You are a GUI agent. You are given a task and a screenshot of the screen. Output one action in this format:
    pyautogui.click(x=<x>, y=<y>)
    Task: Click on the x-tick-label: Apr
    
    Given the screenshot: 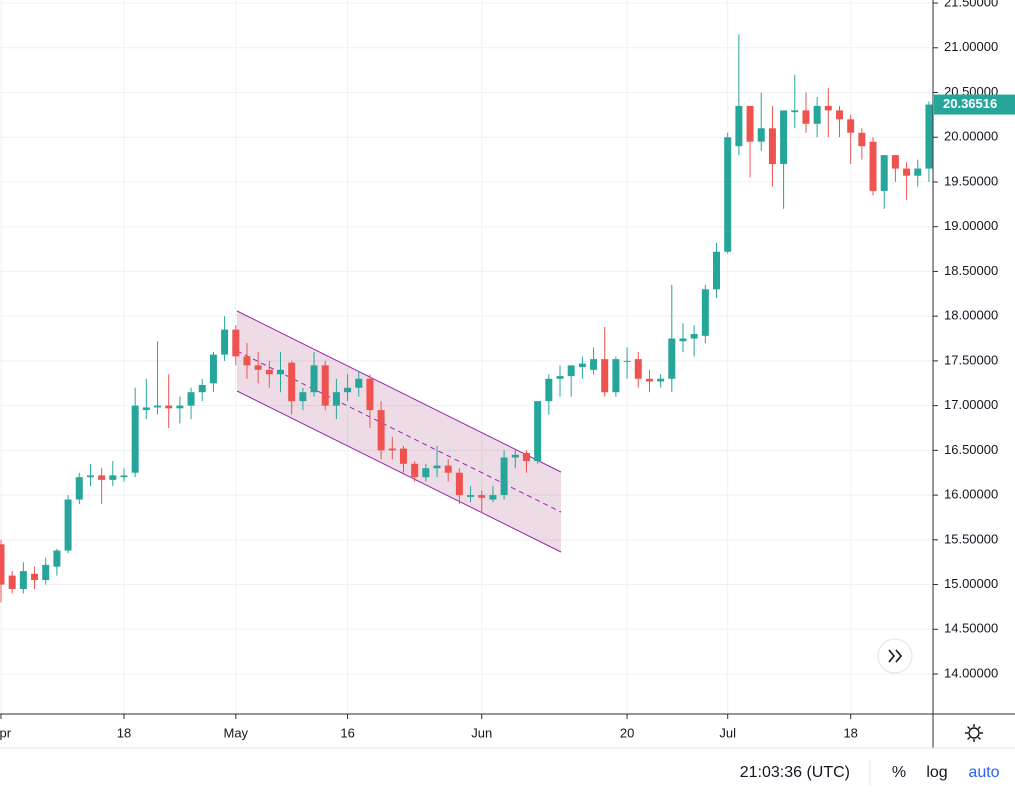 What is the action you would take?
    pyautogui.click(x=6, y=732)
    